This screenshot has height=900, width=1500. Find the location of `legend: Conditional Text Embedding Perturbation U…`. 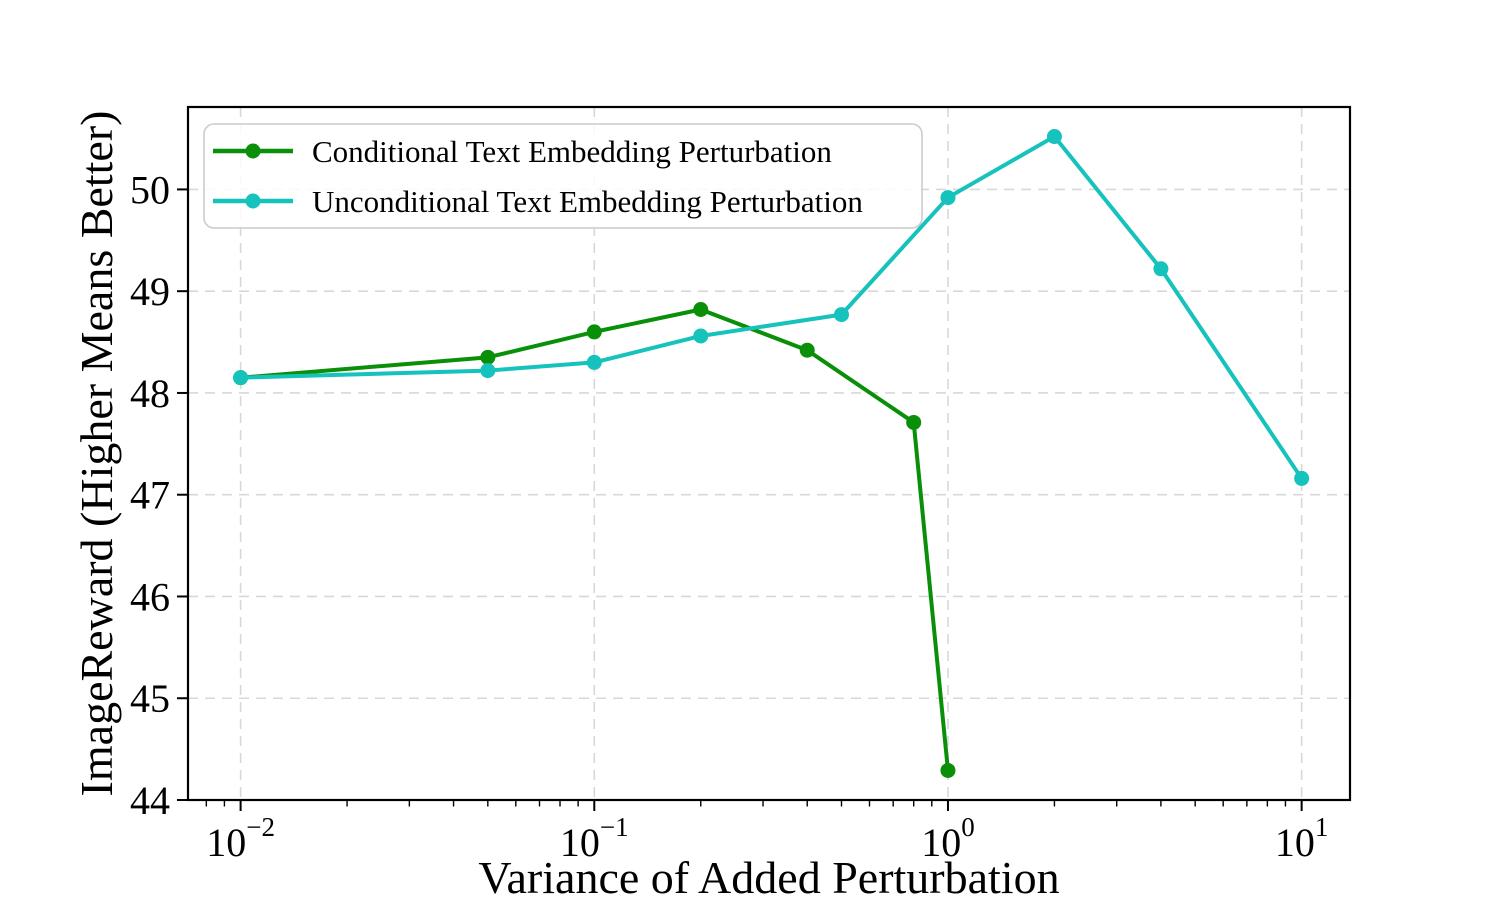

legend: Conditional Text Embedding Perturbation U… is located at coordinates (563, 176).